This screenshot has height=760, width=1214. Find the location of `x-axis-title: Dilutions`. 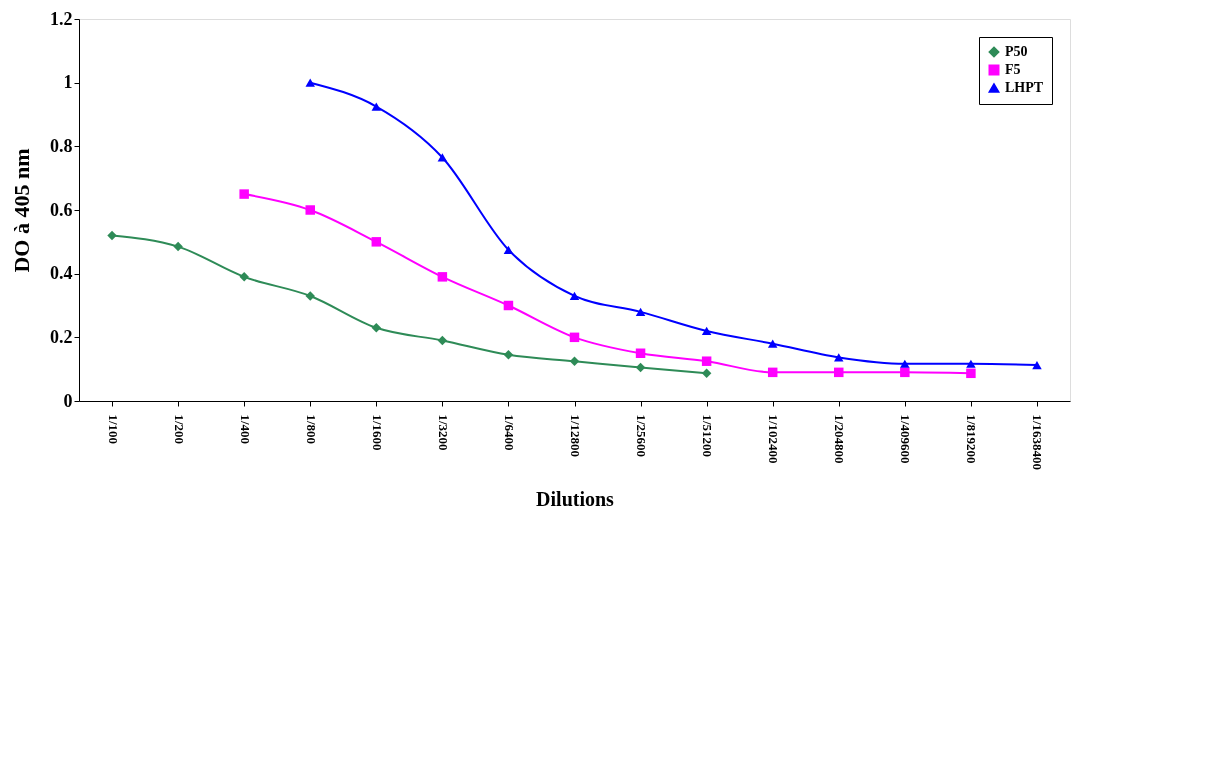

x-axis-title: Dilutions is located at coordinates (575, 499).